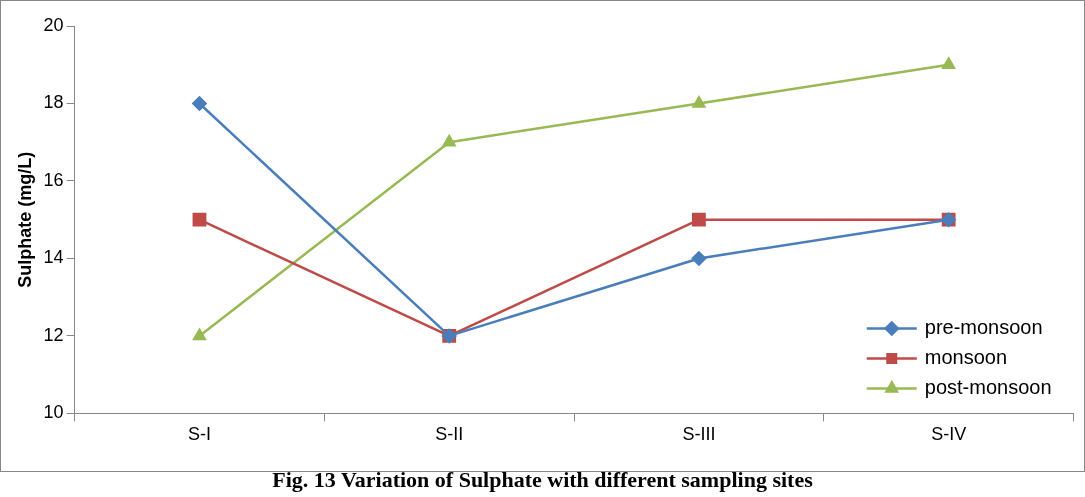 The width and height of the screenshot is (1085, 497). Describe the element at coordinates (53, 102) in the screenshot. I see `y-tick-label: 18` at that location.